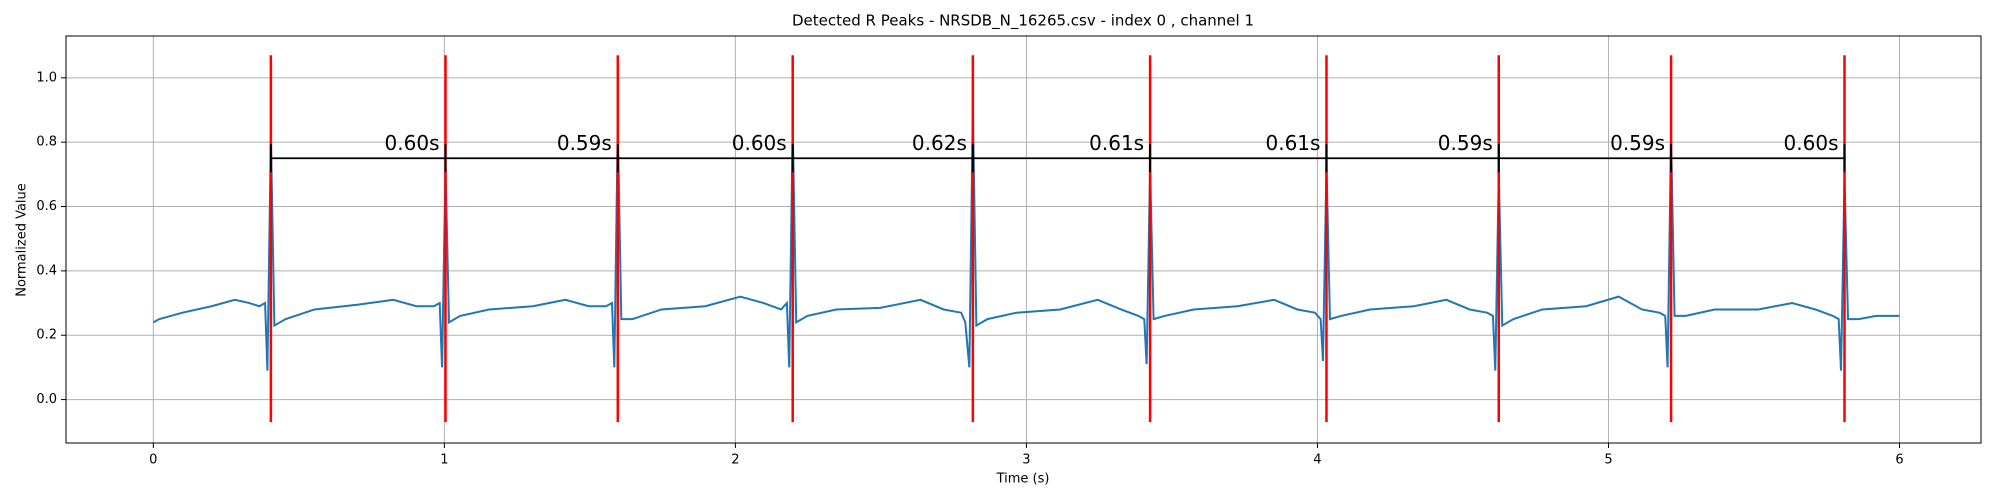 Image resolution: width=2000 pixels, height=500 pixels. I want to click on x-tick-label: 2, so click(735, 460).